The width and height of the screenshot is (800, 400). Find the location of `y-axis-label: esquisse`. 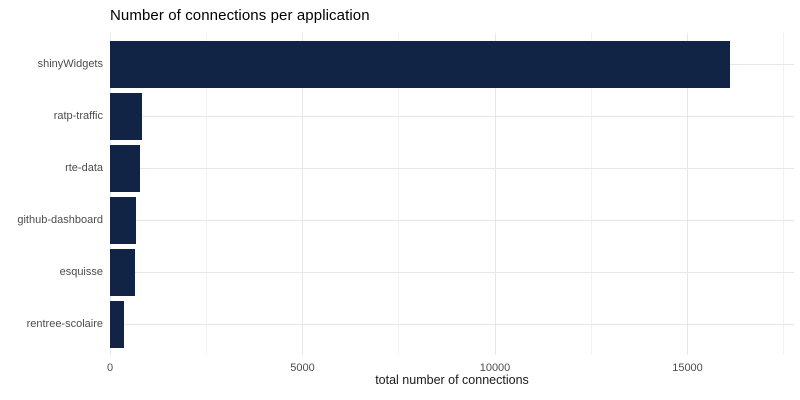

y-axis-label: esquisse is located at coordinates (81, 272).